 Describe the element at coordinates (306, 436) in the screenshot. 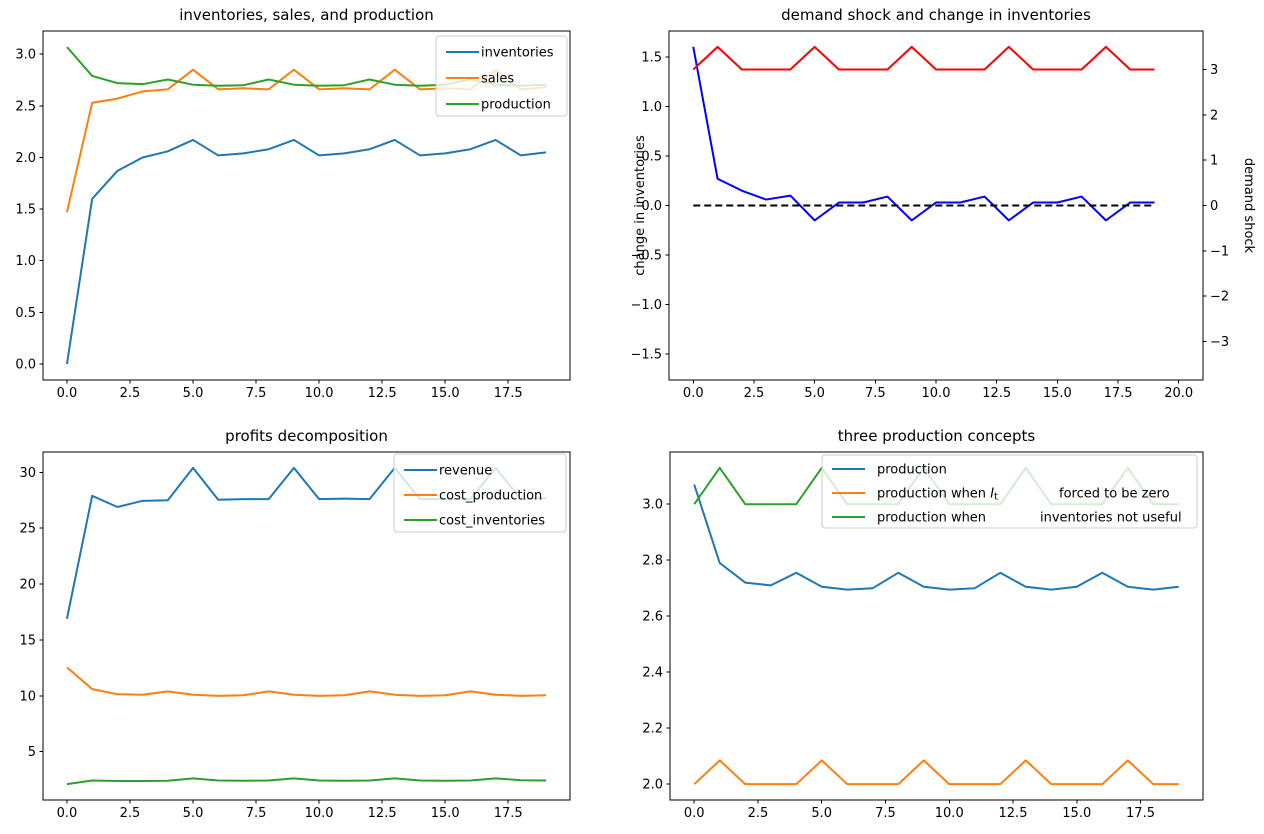

I see `chart-title: profits decomposition` at that location.